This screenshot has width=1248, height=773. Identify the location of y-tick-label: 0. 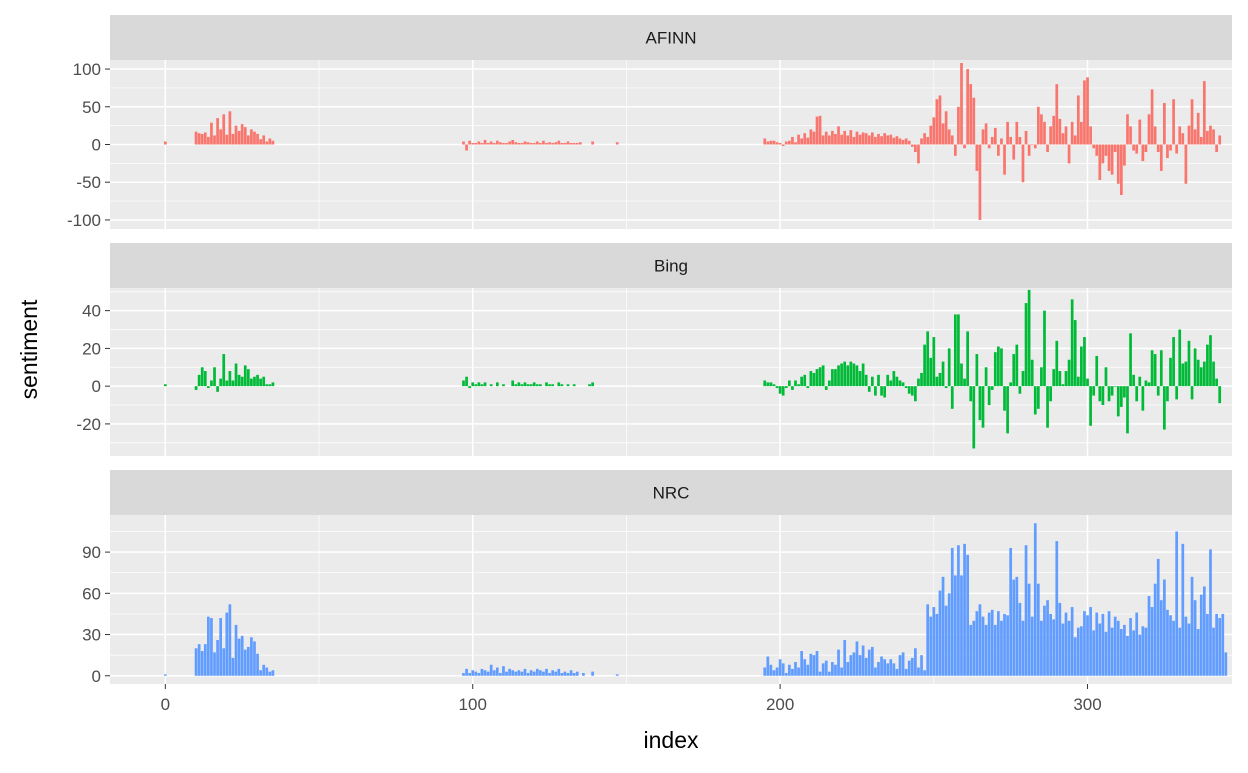
(96, 386).